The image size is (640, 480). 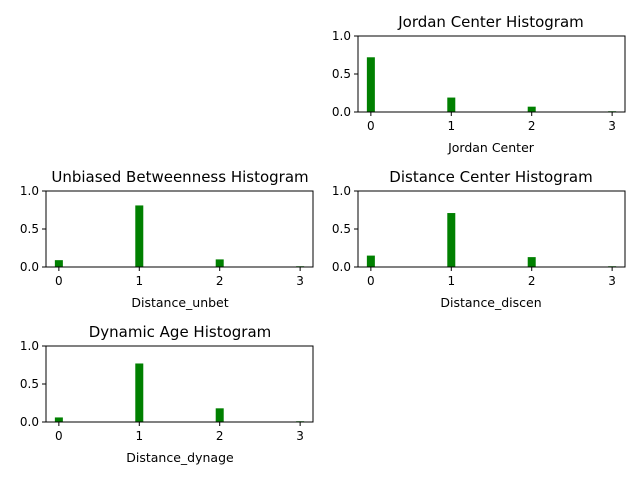 What do you see at coordinates (490, 177) in the screenshot?
I see `chart-title: Distance Center Histogram` at bounding box center [490, 177].